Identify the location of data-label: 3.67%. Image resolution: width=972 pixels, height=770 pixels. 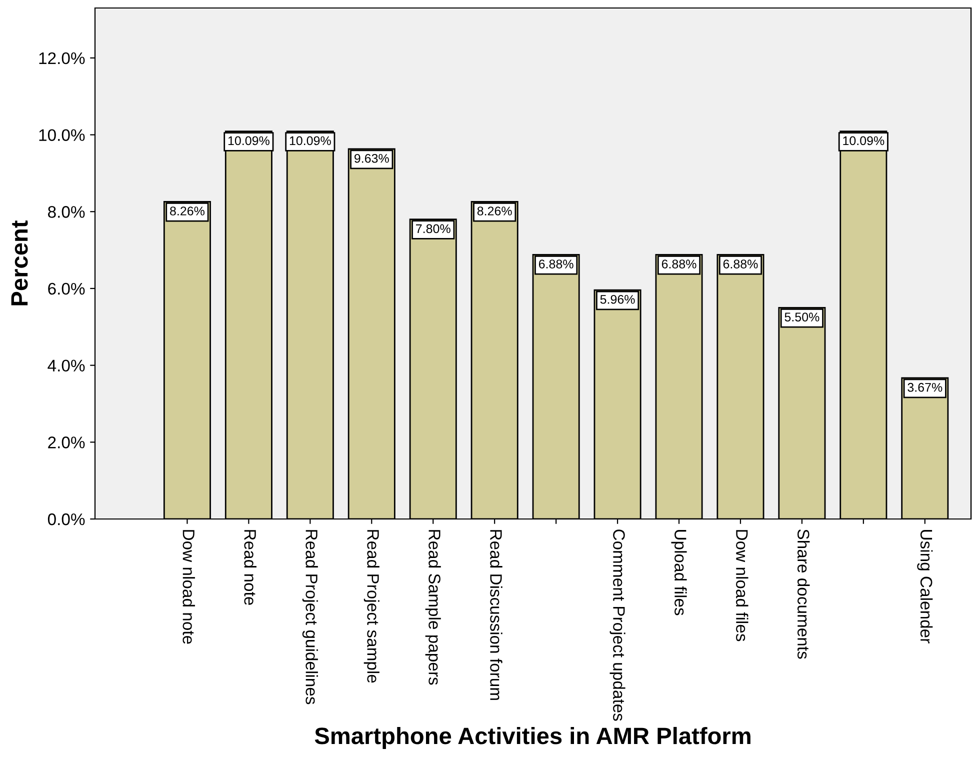
(925, 387).